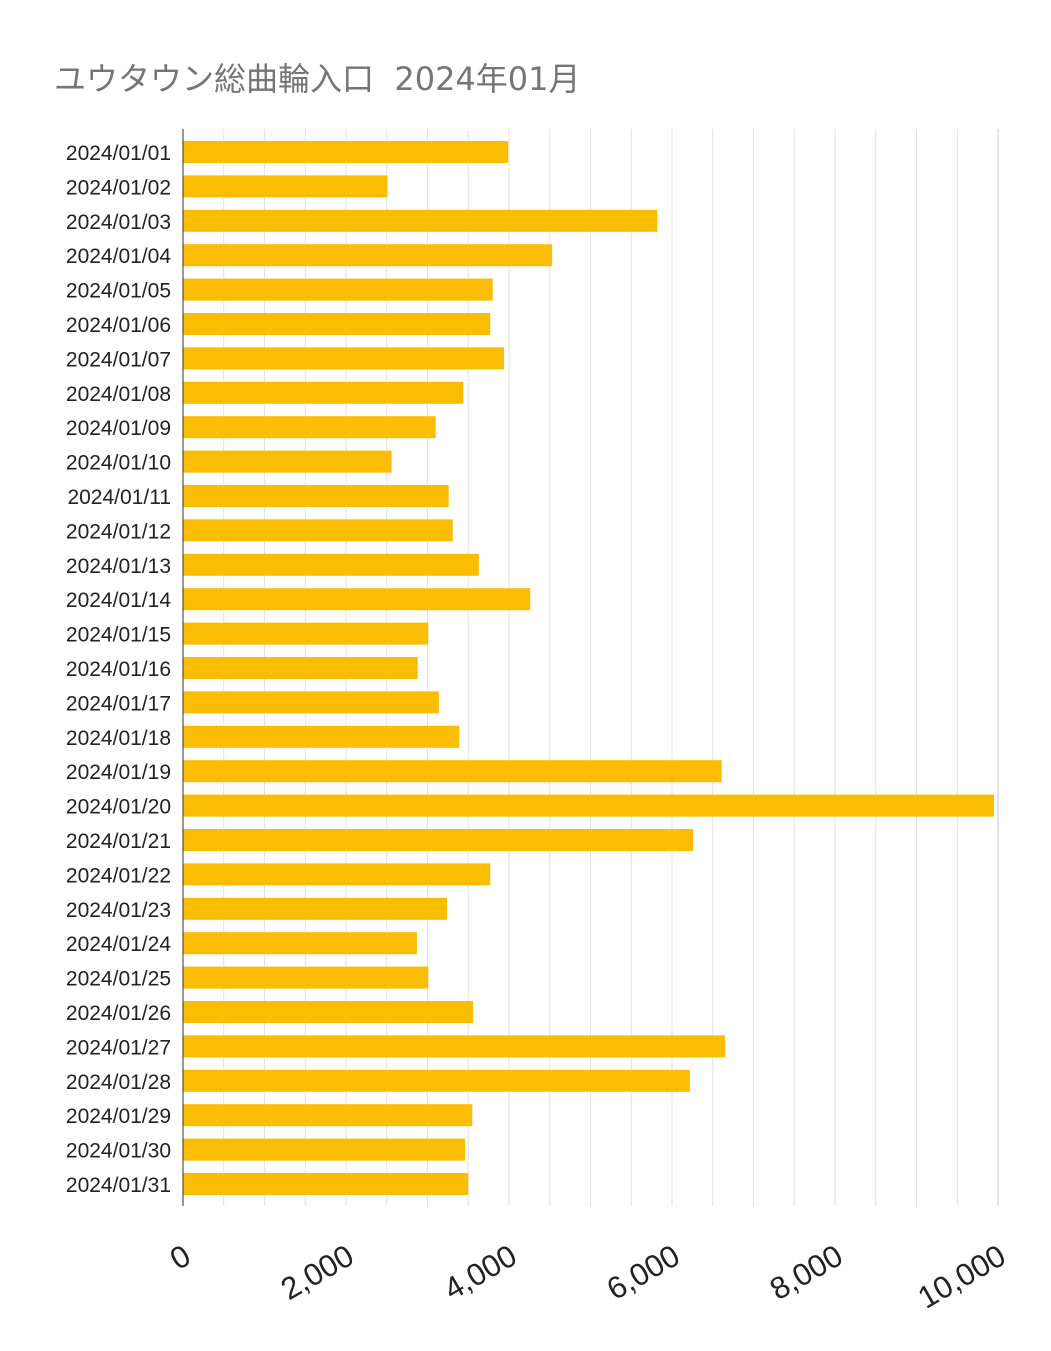 This screenshot has width=1051, height=1351. Describe the element at coordinates (118, 566) in the screenshot. I see `y-tick-label: 2024/01/13` at that location.